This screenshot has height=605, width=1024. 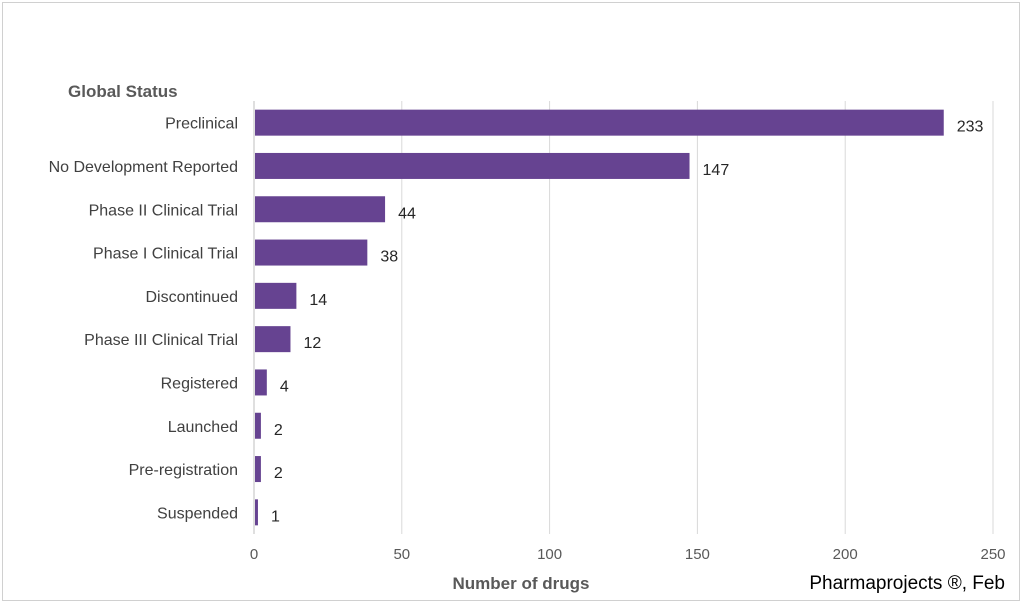 What do you see at coordinates (161, 340) in the screenshot?
I see `category-label: Phase III Clinical Trial` at bounding box center [161, 340].